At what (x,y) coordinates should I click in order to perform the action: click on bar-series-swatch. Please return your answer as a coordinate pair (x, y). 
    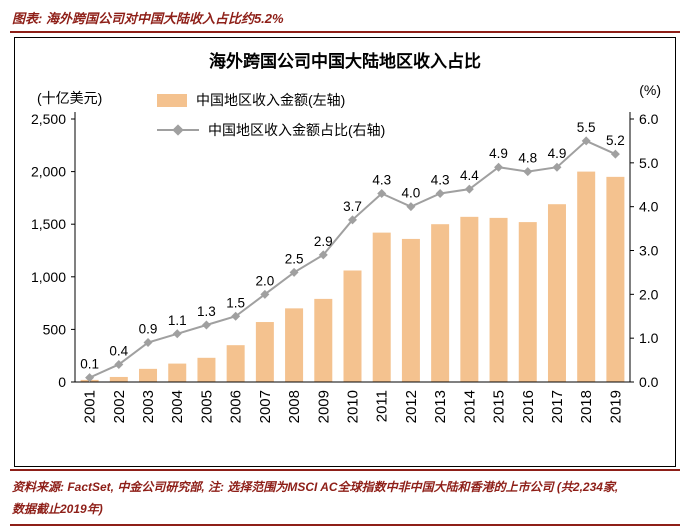
    Looking at the image, I should click on (172, 100).